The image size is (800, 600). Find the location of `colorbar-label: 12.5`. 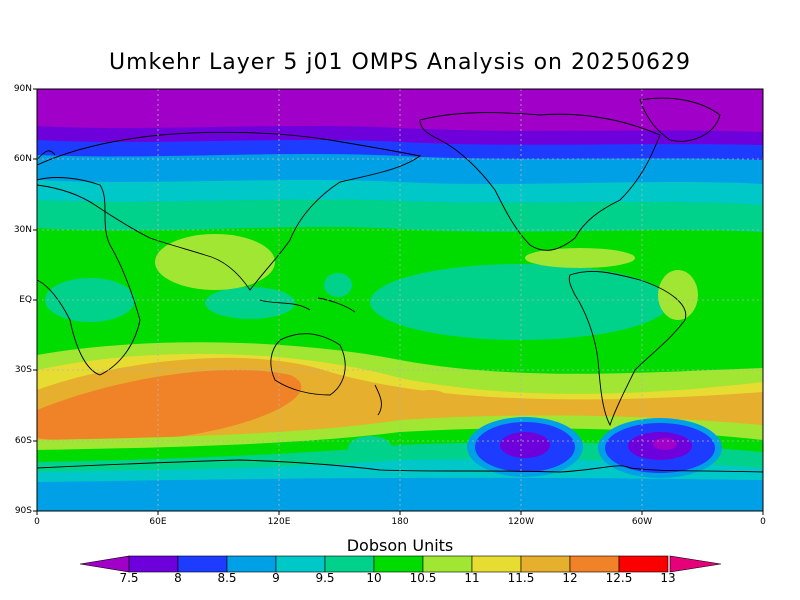

colorbar-label: 12.5 is located at coordinates (619, 578).